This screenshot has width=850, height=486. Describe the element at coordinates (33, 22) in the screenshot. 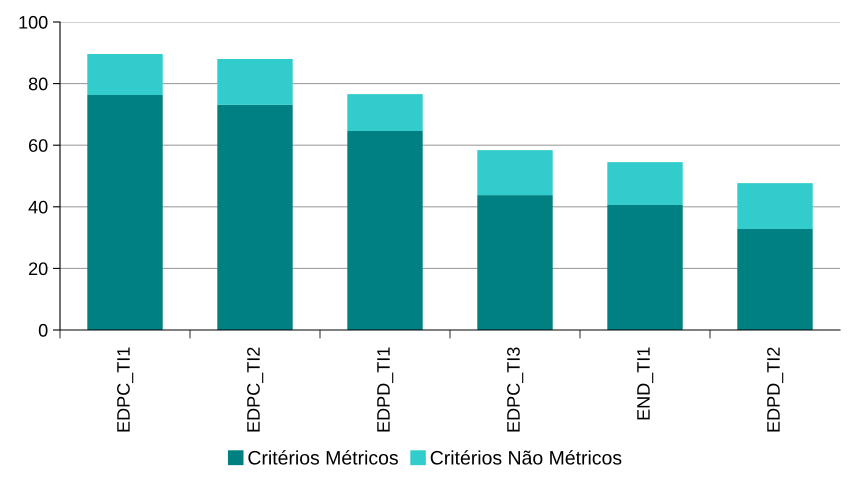

I see `y-tick-label: 100` at that location.